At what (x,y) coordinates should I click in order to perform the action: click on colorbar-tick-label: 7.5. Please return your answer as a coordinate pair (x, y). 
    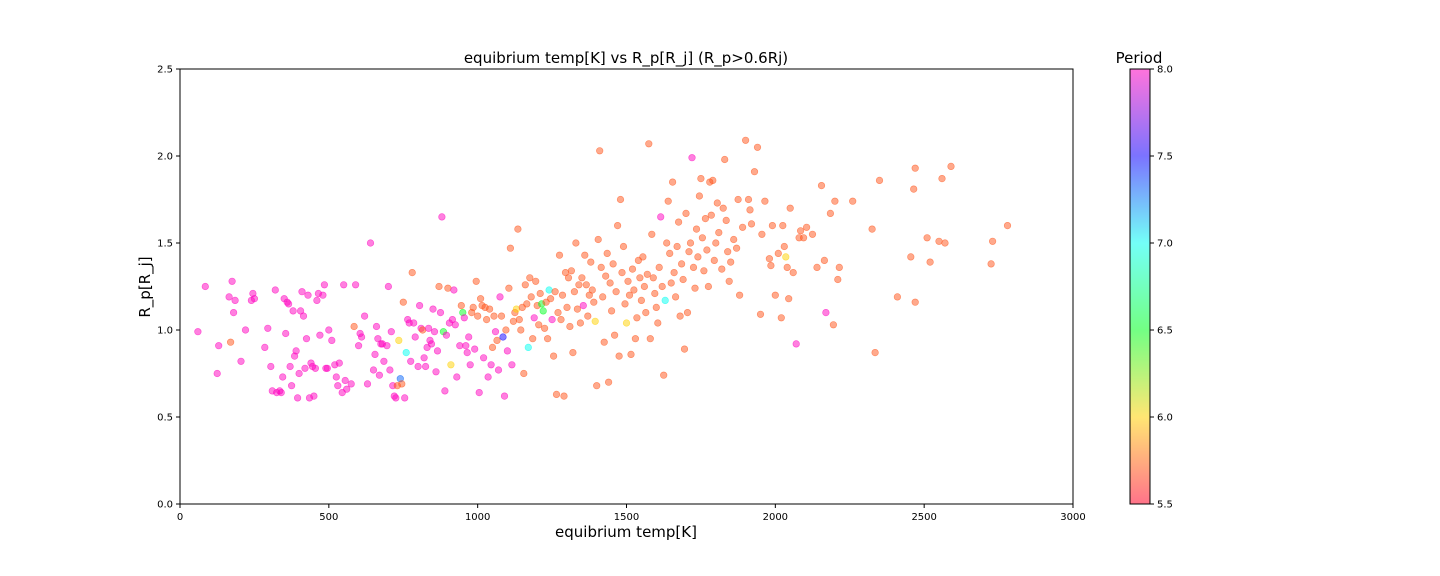
    Looking at the image, I should click on (1165, 157).